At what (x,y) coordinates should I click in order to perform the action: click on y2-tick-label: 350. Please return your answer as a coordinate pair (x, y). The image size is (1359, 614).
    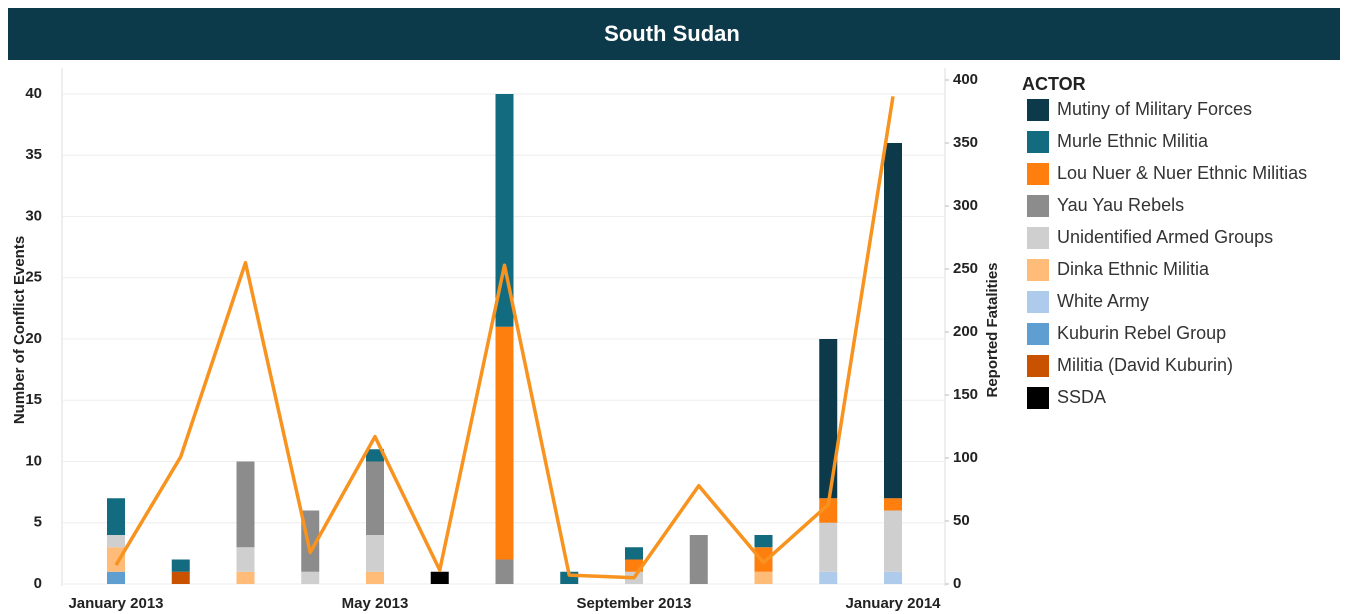
    Looking at the image, I should click on (965, 142).